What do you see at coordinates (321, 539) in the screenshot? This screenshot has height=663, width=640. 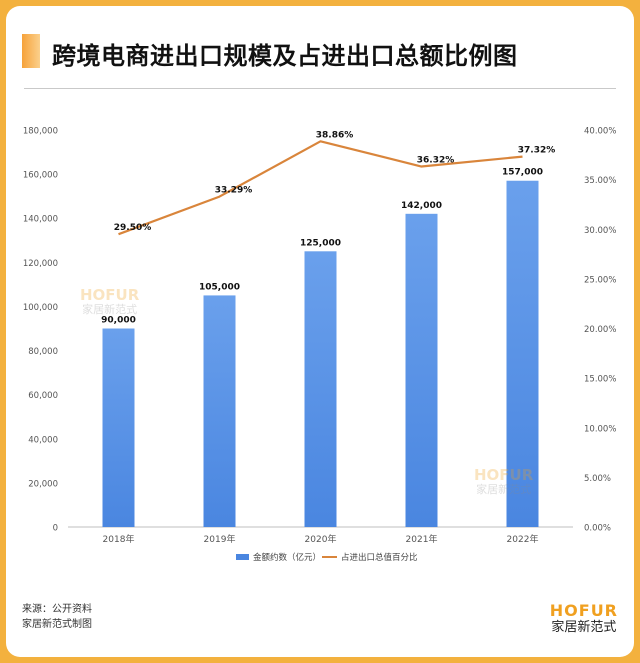 I see `x-axis-tick-label: 2020年` at bounding box center [321, 539].